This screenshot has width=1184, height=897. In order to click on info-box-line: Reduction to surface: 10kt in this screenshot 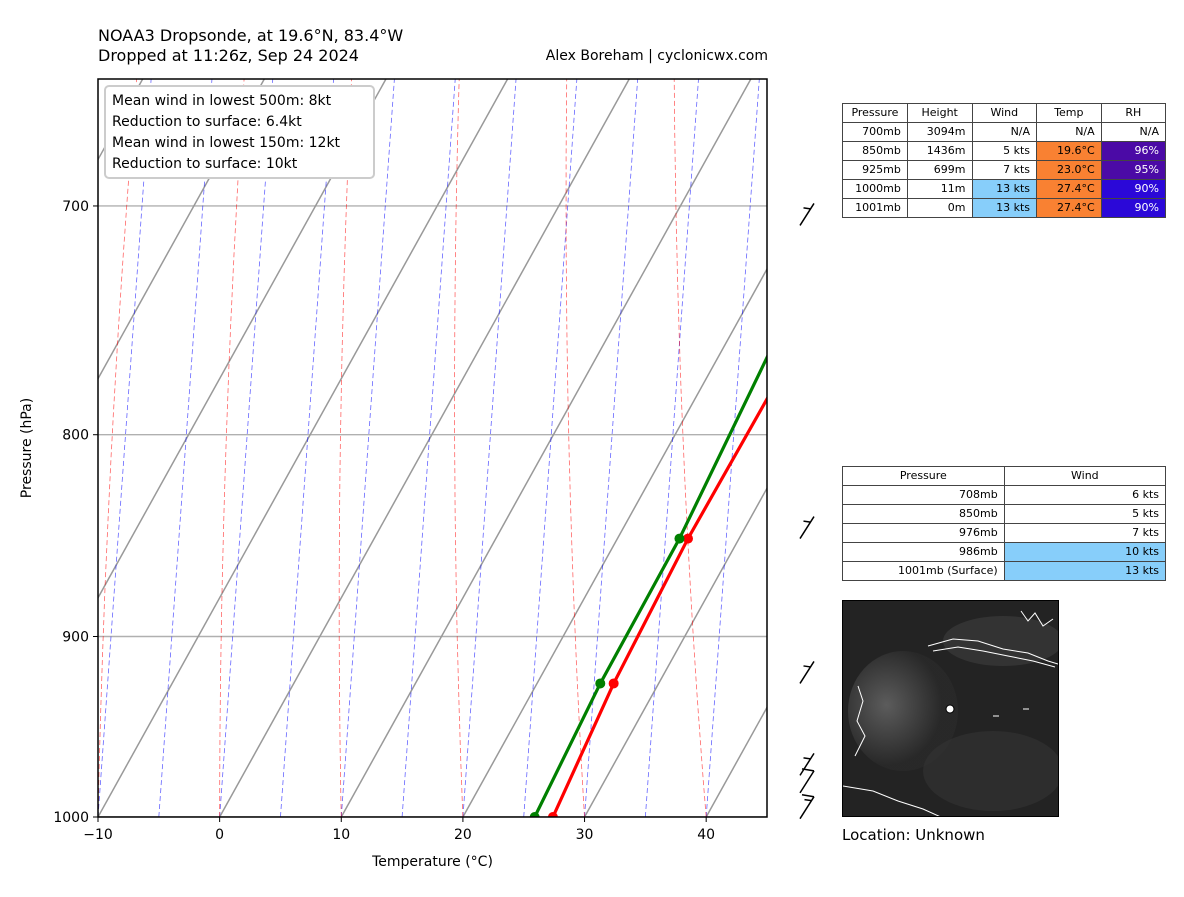, I will do `click(205, 164)`.